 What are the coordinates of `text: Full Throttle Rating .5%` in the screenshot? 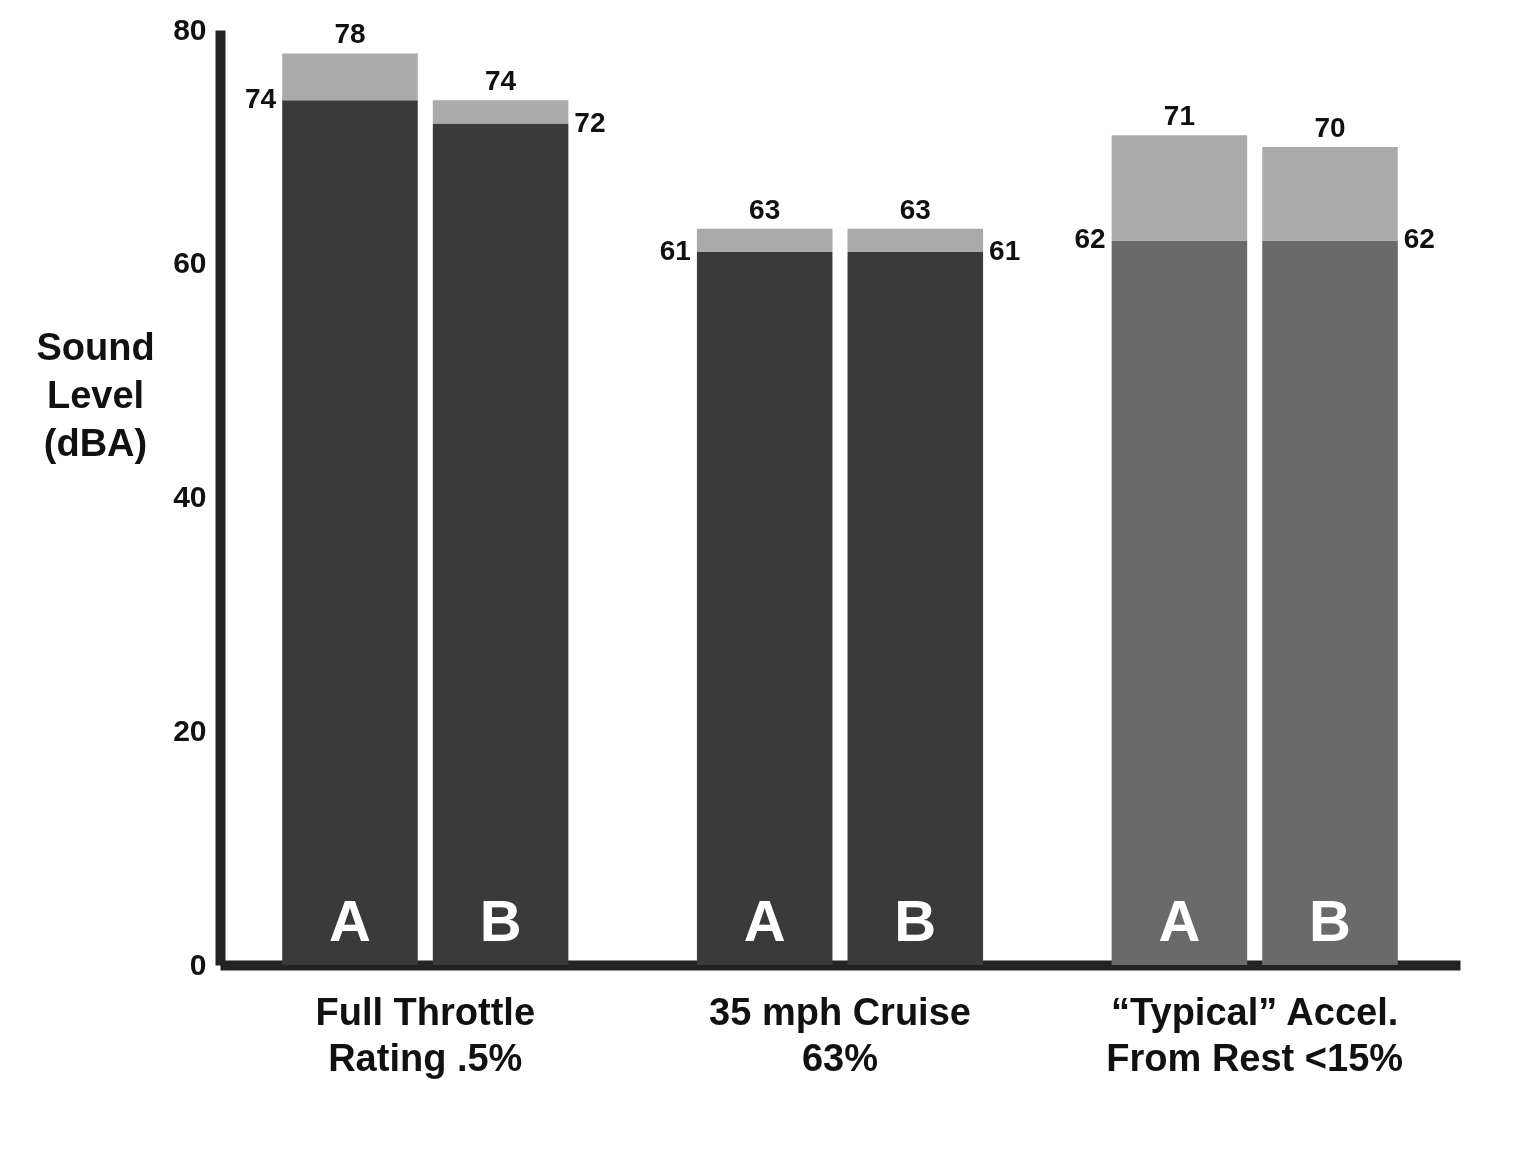 It's located at (425, 1035).